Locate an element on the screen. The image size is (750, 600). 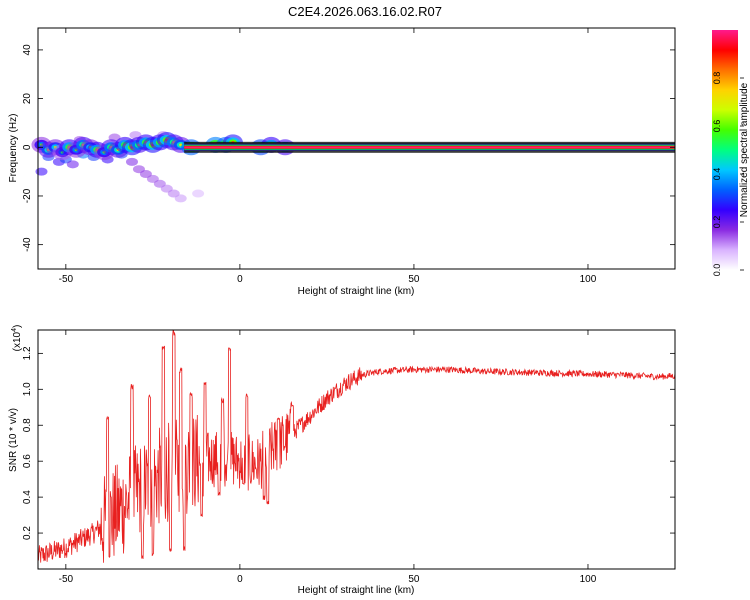
colorbar-label: Normalized spectral amplitude is located at coordinates (744, 149).